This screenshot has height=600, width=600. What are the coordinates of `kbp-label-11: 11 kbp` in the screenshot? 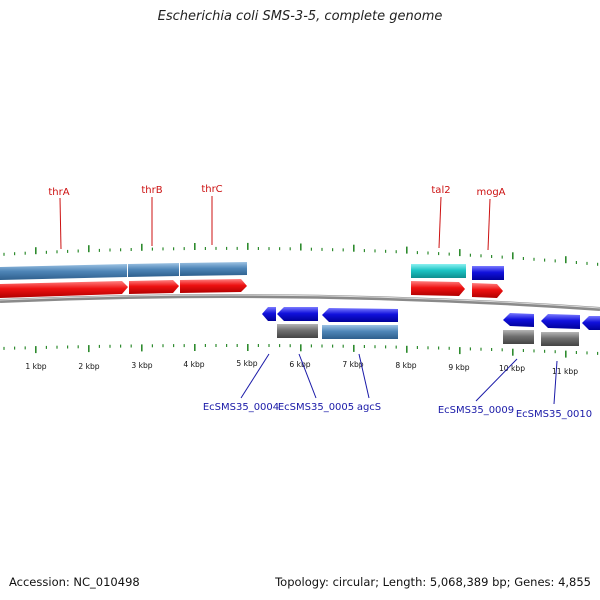 It's located at (565, 371).